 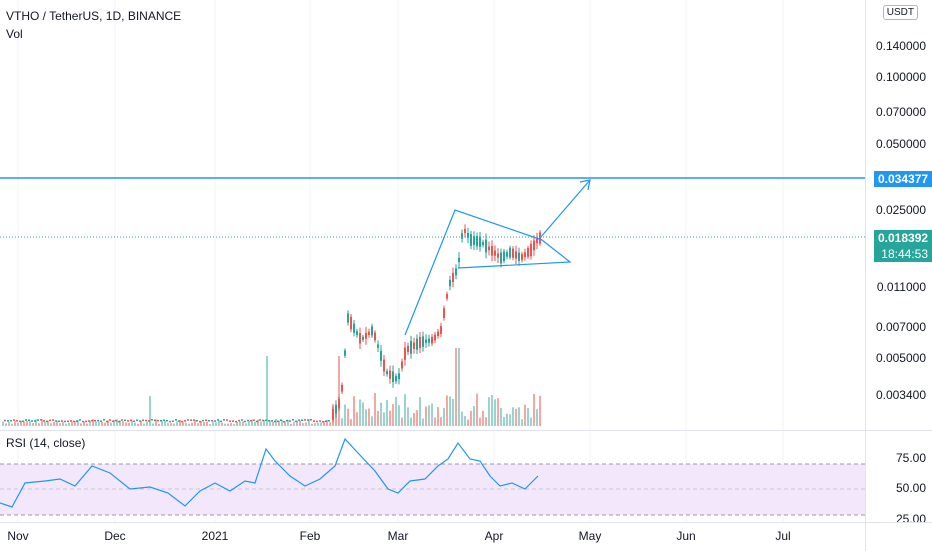 What do you see at coordinates (215, 536) in the screenshot?
I see `time-label: 2021` at bounding box center [215, 536].